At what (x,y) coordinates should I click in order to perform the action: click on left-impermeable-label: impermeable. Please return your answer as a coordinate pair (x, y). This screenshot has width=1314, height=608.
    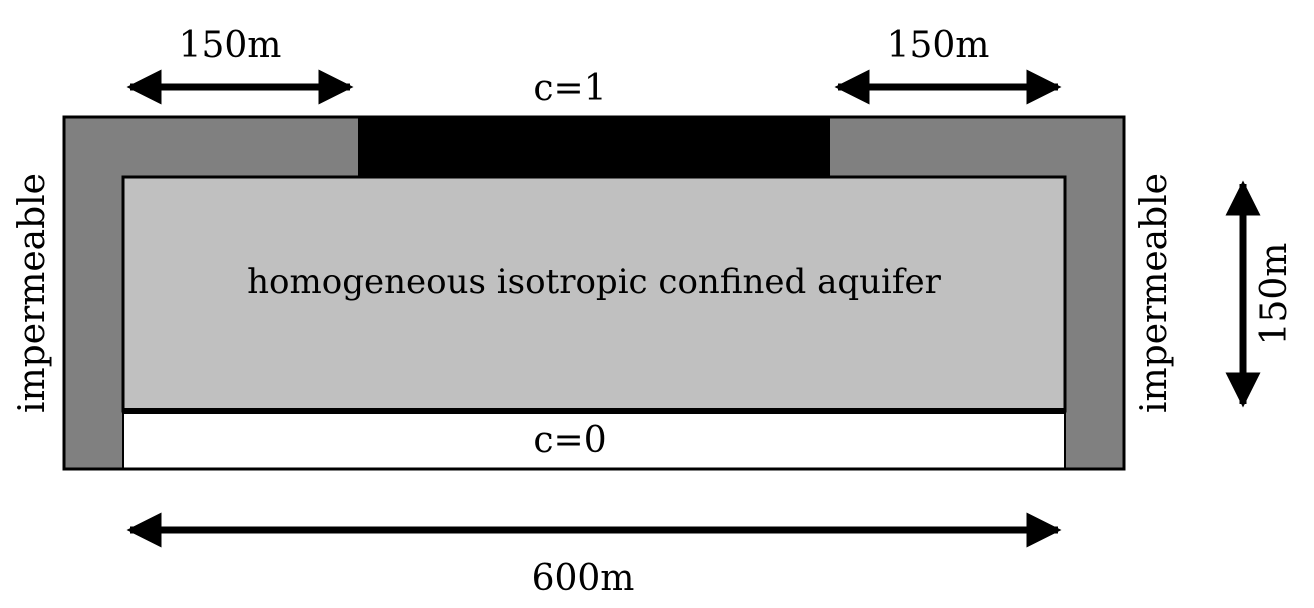
    Looking at the image, I should click on (32, 293).